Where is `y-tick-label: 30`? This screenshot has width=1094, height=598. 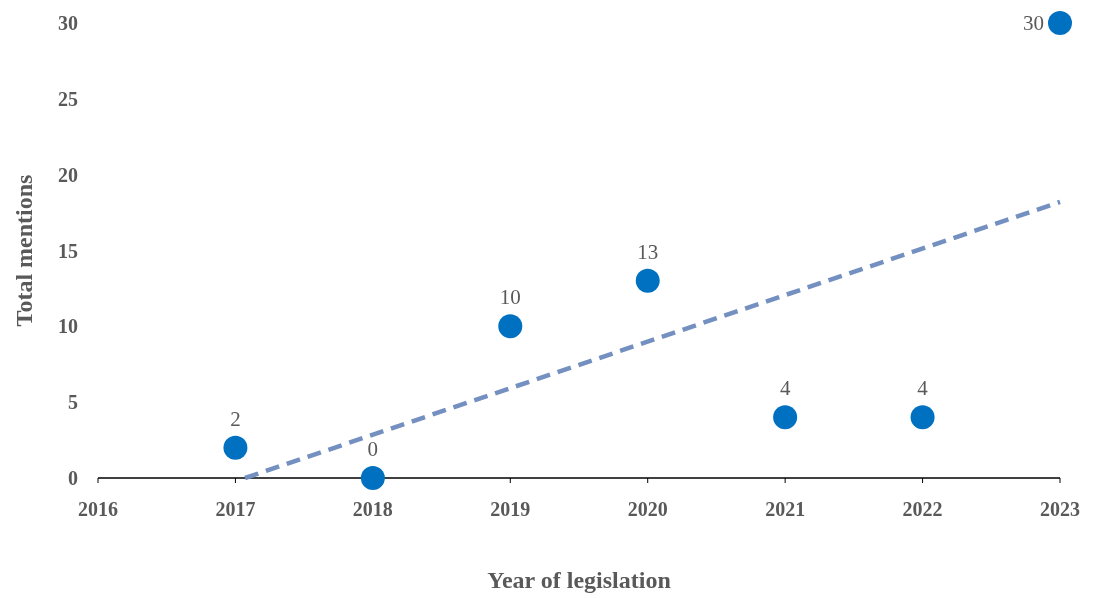 y-tick-label: 30 is located at coordinates (68, 23).